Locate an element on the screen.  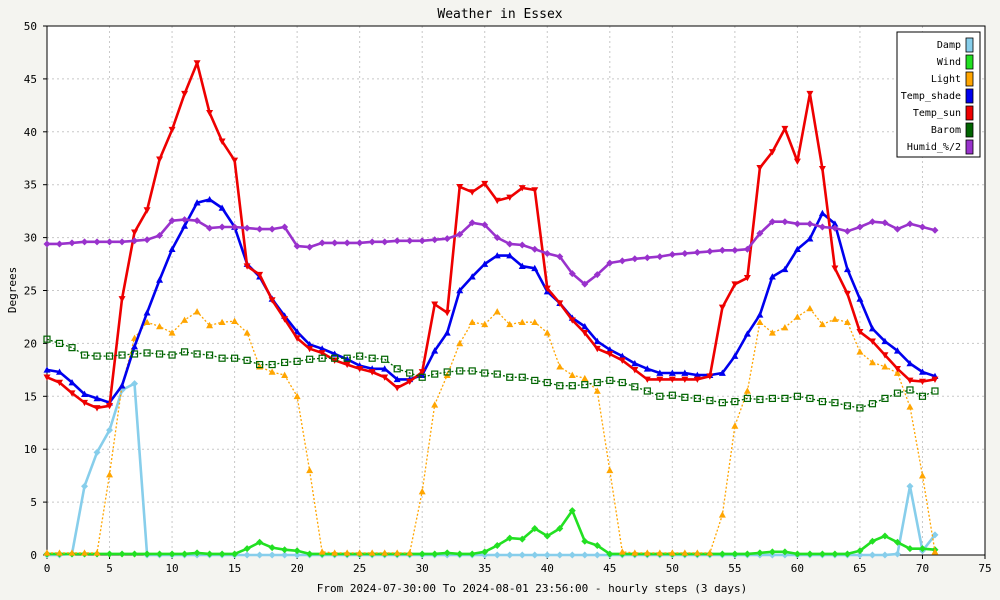
y-tick-label: 40 is located at coordinates (30, 132).